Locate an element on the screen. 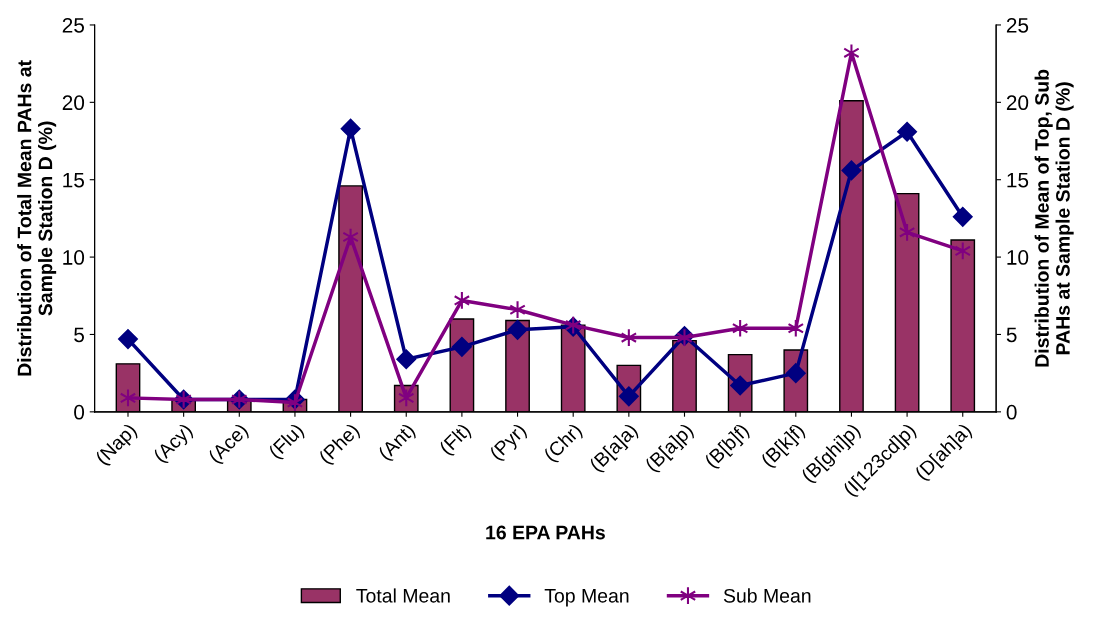 The height and width of the screenshot is (624, 1113). y2-tick-label: 20 is located at coordinates (1017, 103).